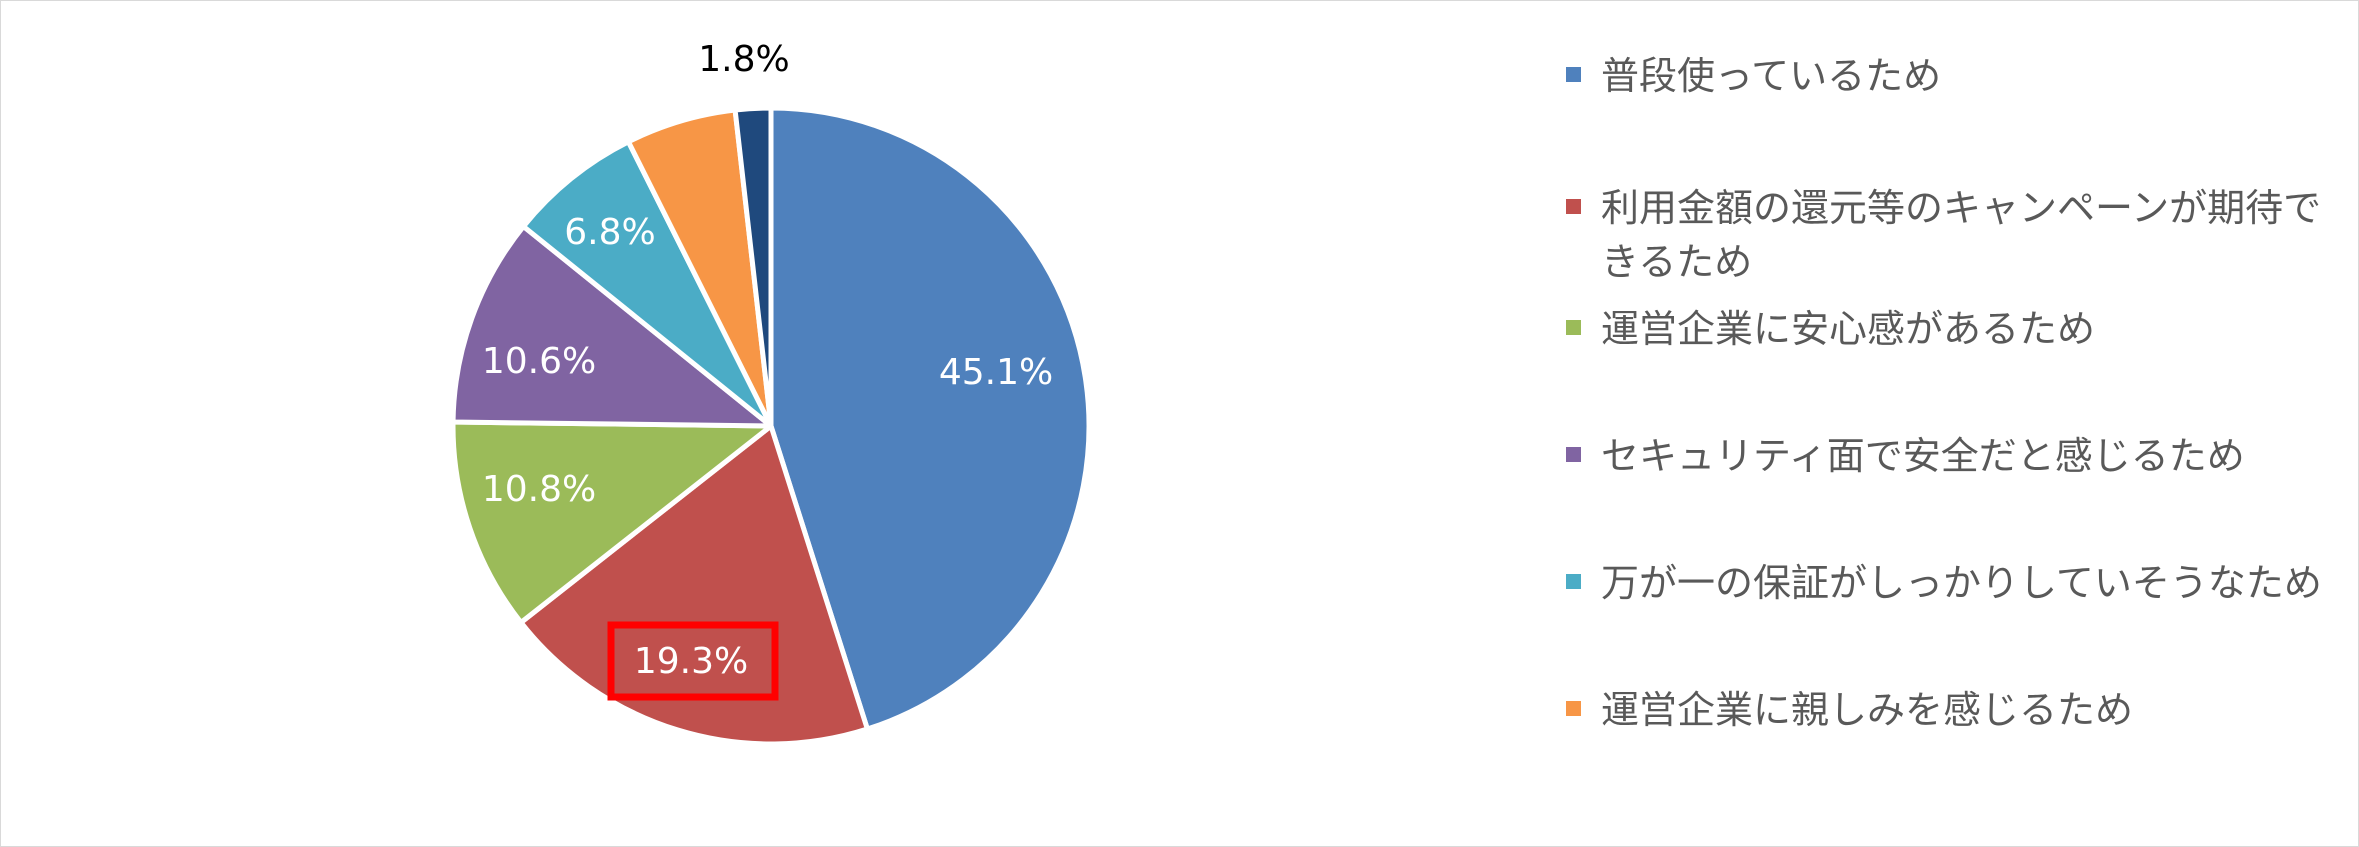 Image resolution: width=2359 pixels, height=847 pixels. I want to click on legend-label: 万が一の保証がしっかりしていそうなため, so click(1961, 583).